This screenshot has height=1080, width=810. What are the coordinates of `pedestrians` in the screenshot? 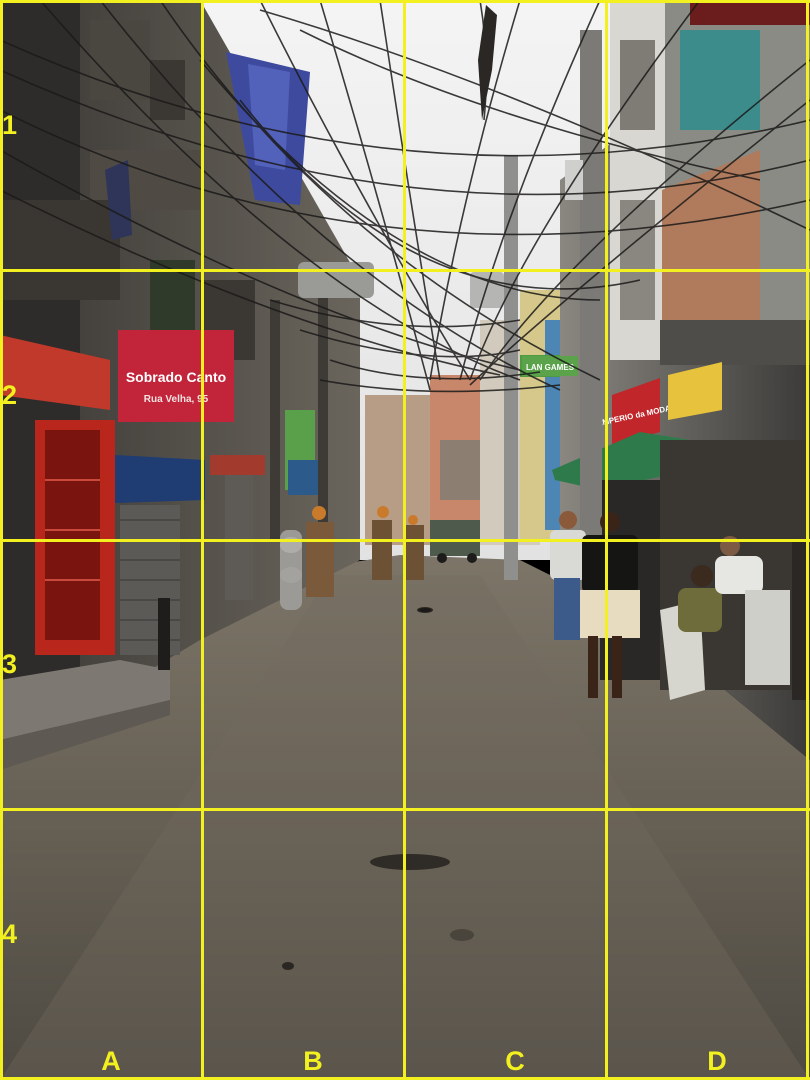 It's located at (680, 605).